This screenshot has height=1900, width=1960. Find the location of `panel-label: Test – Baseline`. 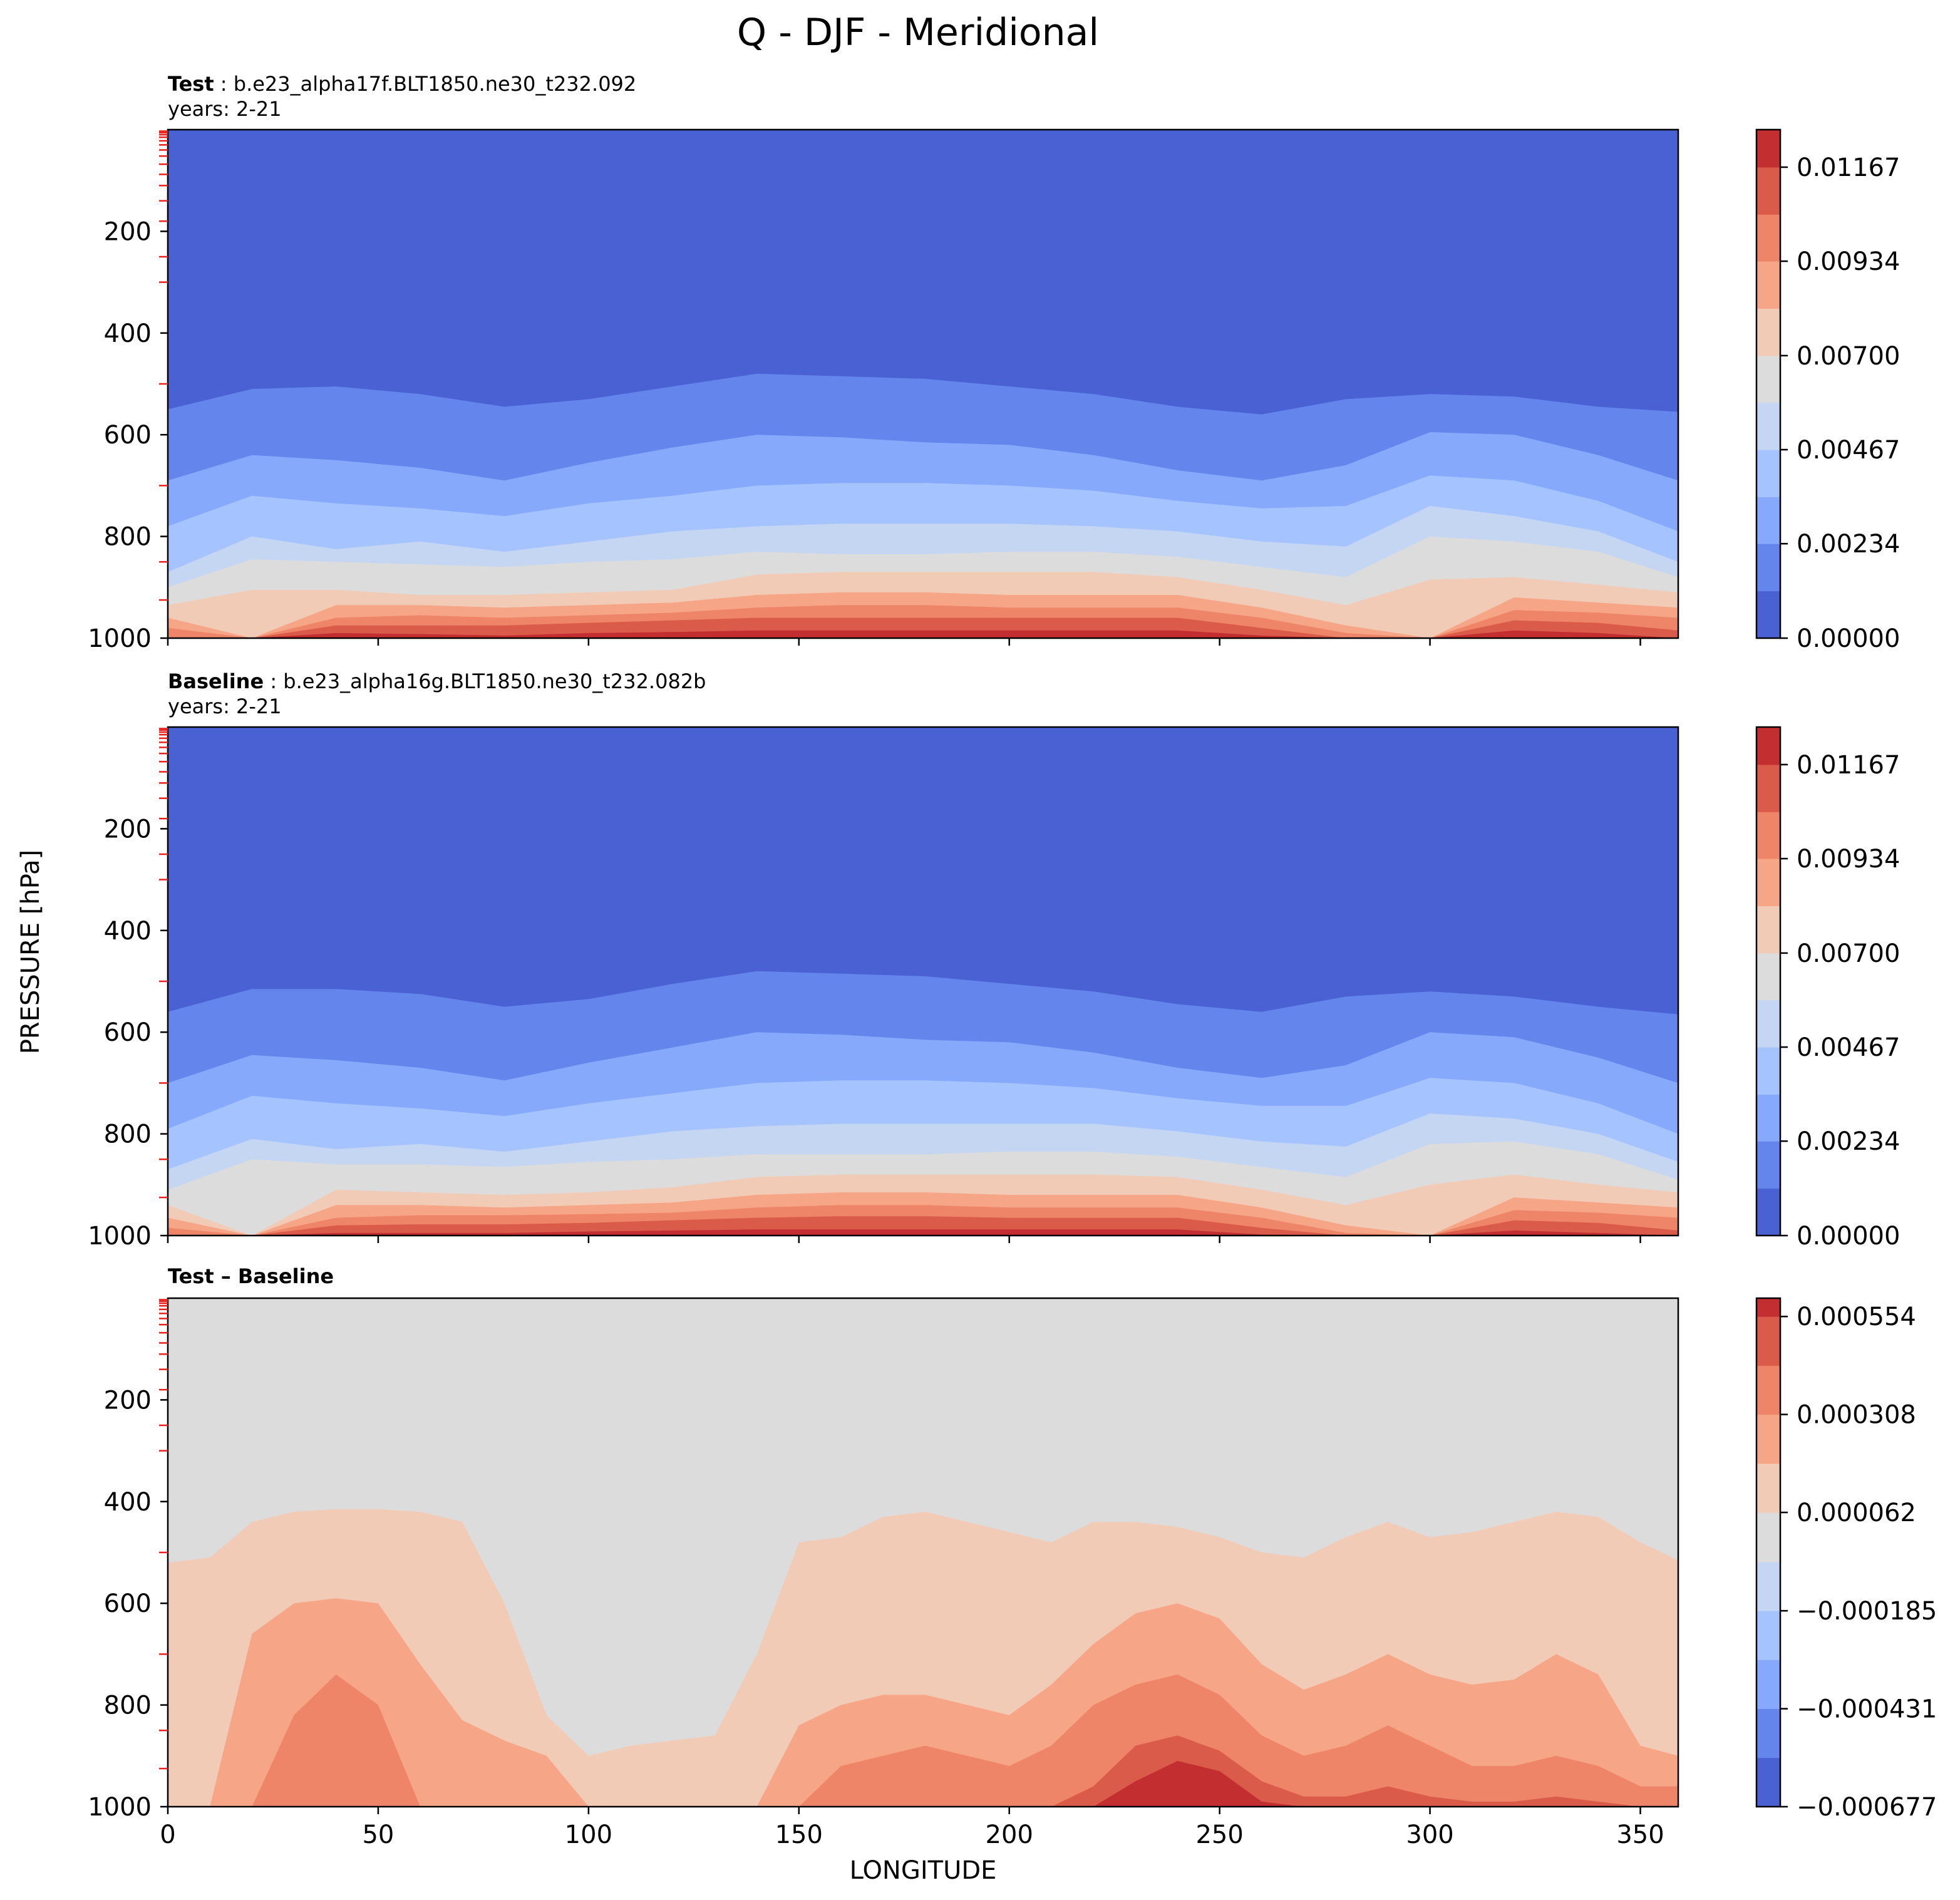

panel-label: Test – Baseline is located at coordinates (251, 1276).